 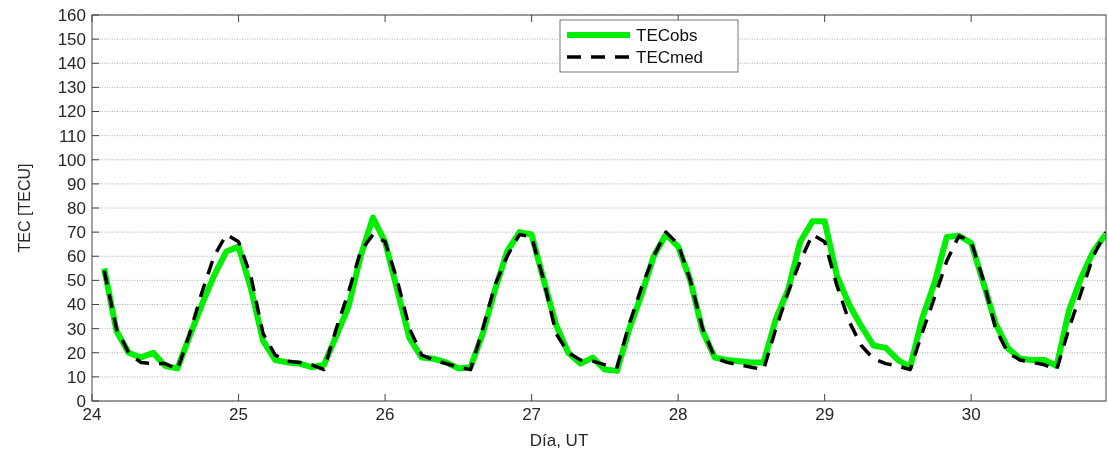 What do you see at coordinates (72, 136) in the screenshot?
I see `y-tick-label: 110` at bounding box center [72, 136].